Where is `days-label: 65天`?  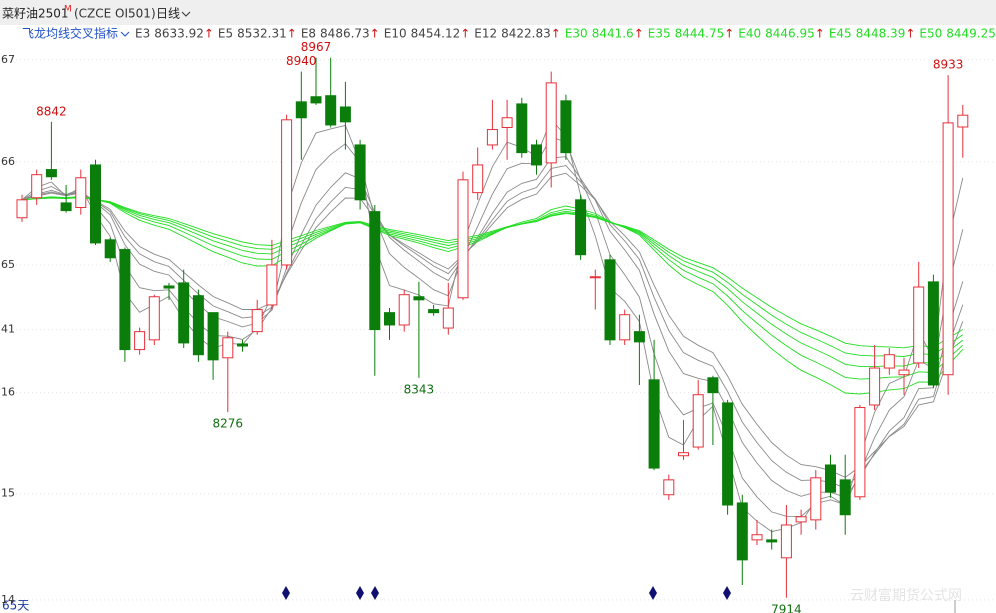 days-label: 65天 is located at coordinates (15, 606).